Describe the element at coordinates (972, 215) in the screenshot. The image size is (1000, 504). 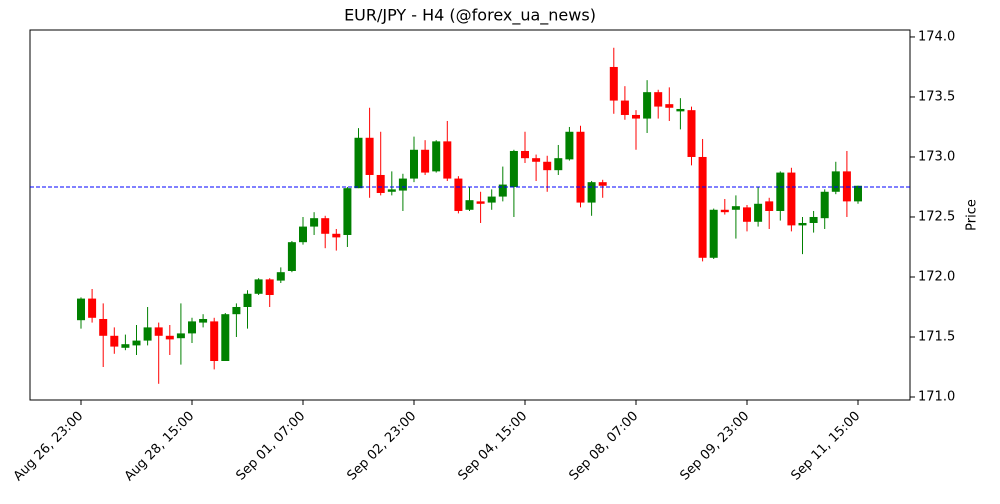
I see `y-axis-label: Price` at that location.